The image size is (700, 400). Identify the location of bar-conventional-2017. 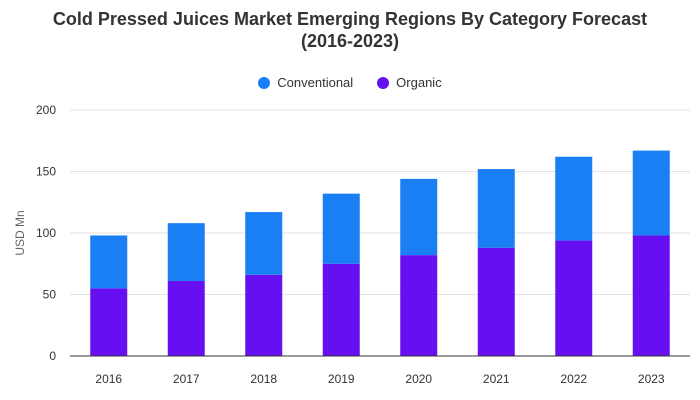
(186, 252).